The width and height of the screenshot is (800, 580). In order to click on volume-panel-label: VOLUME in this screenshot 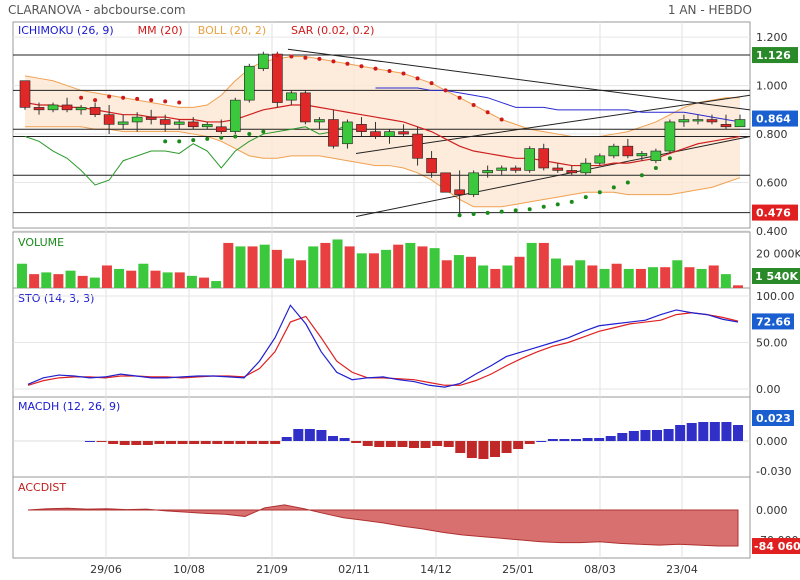, I will do `click(41, 242)`.